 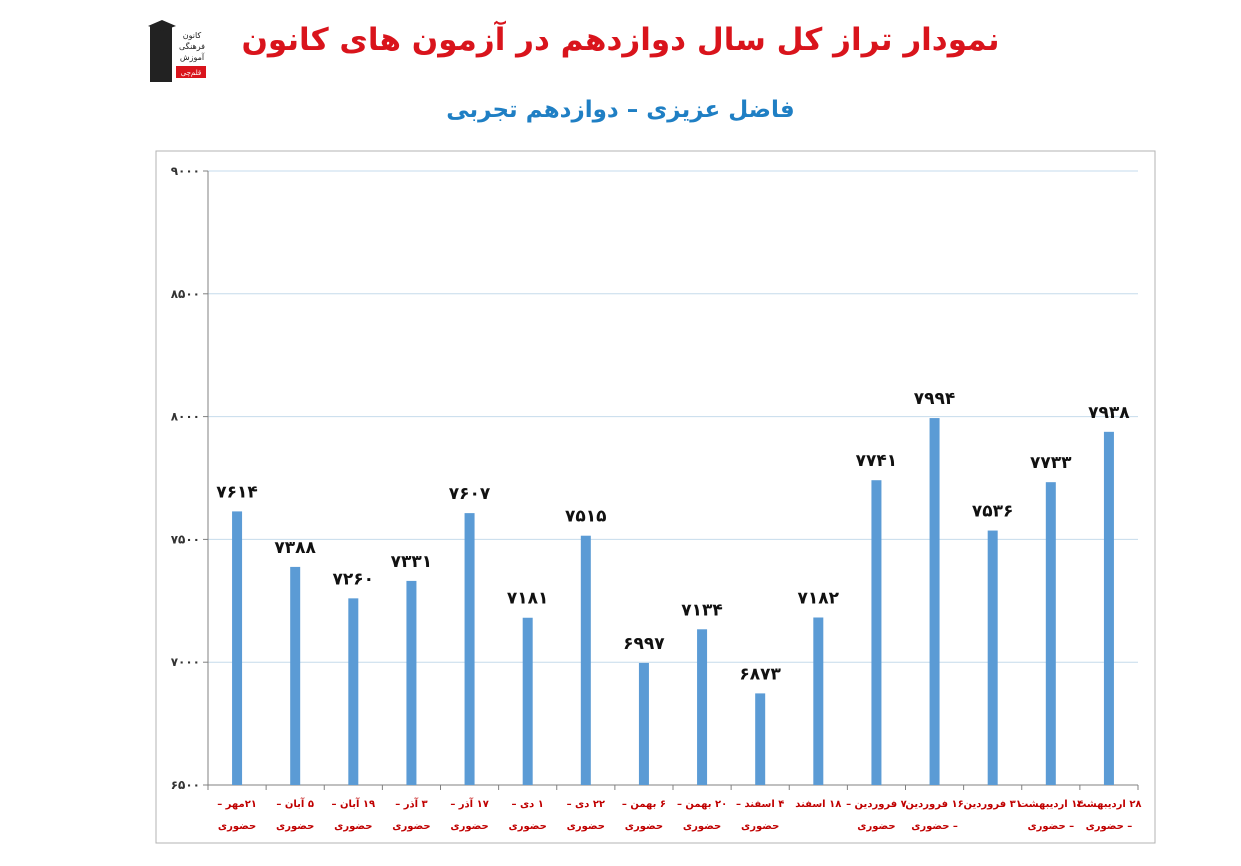 I want to click on data-label: ۷۱۳۴, so click(x=702, y=610).